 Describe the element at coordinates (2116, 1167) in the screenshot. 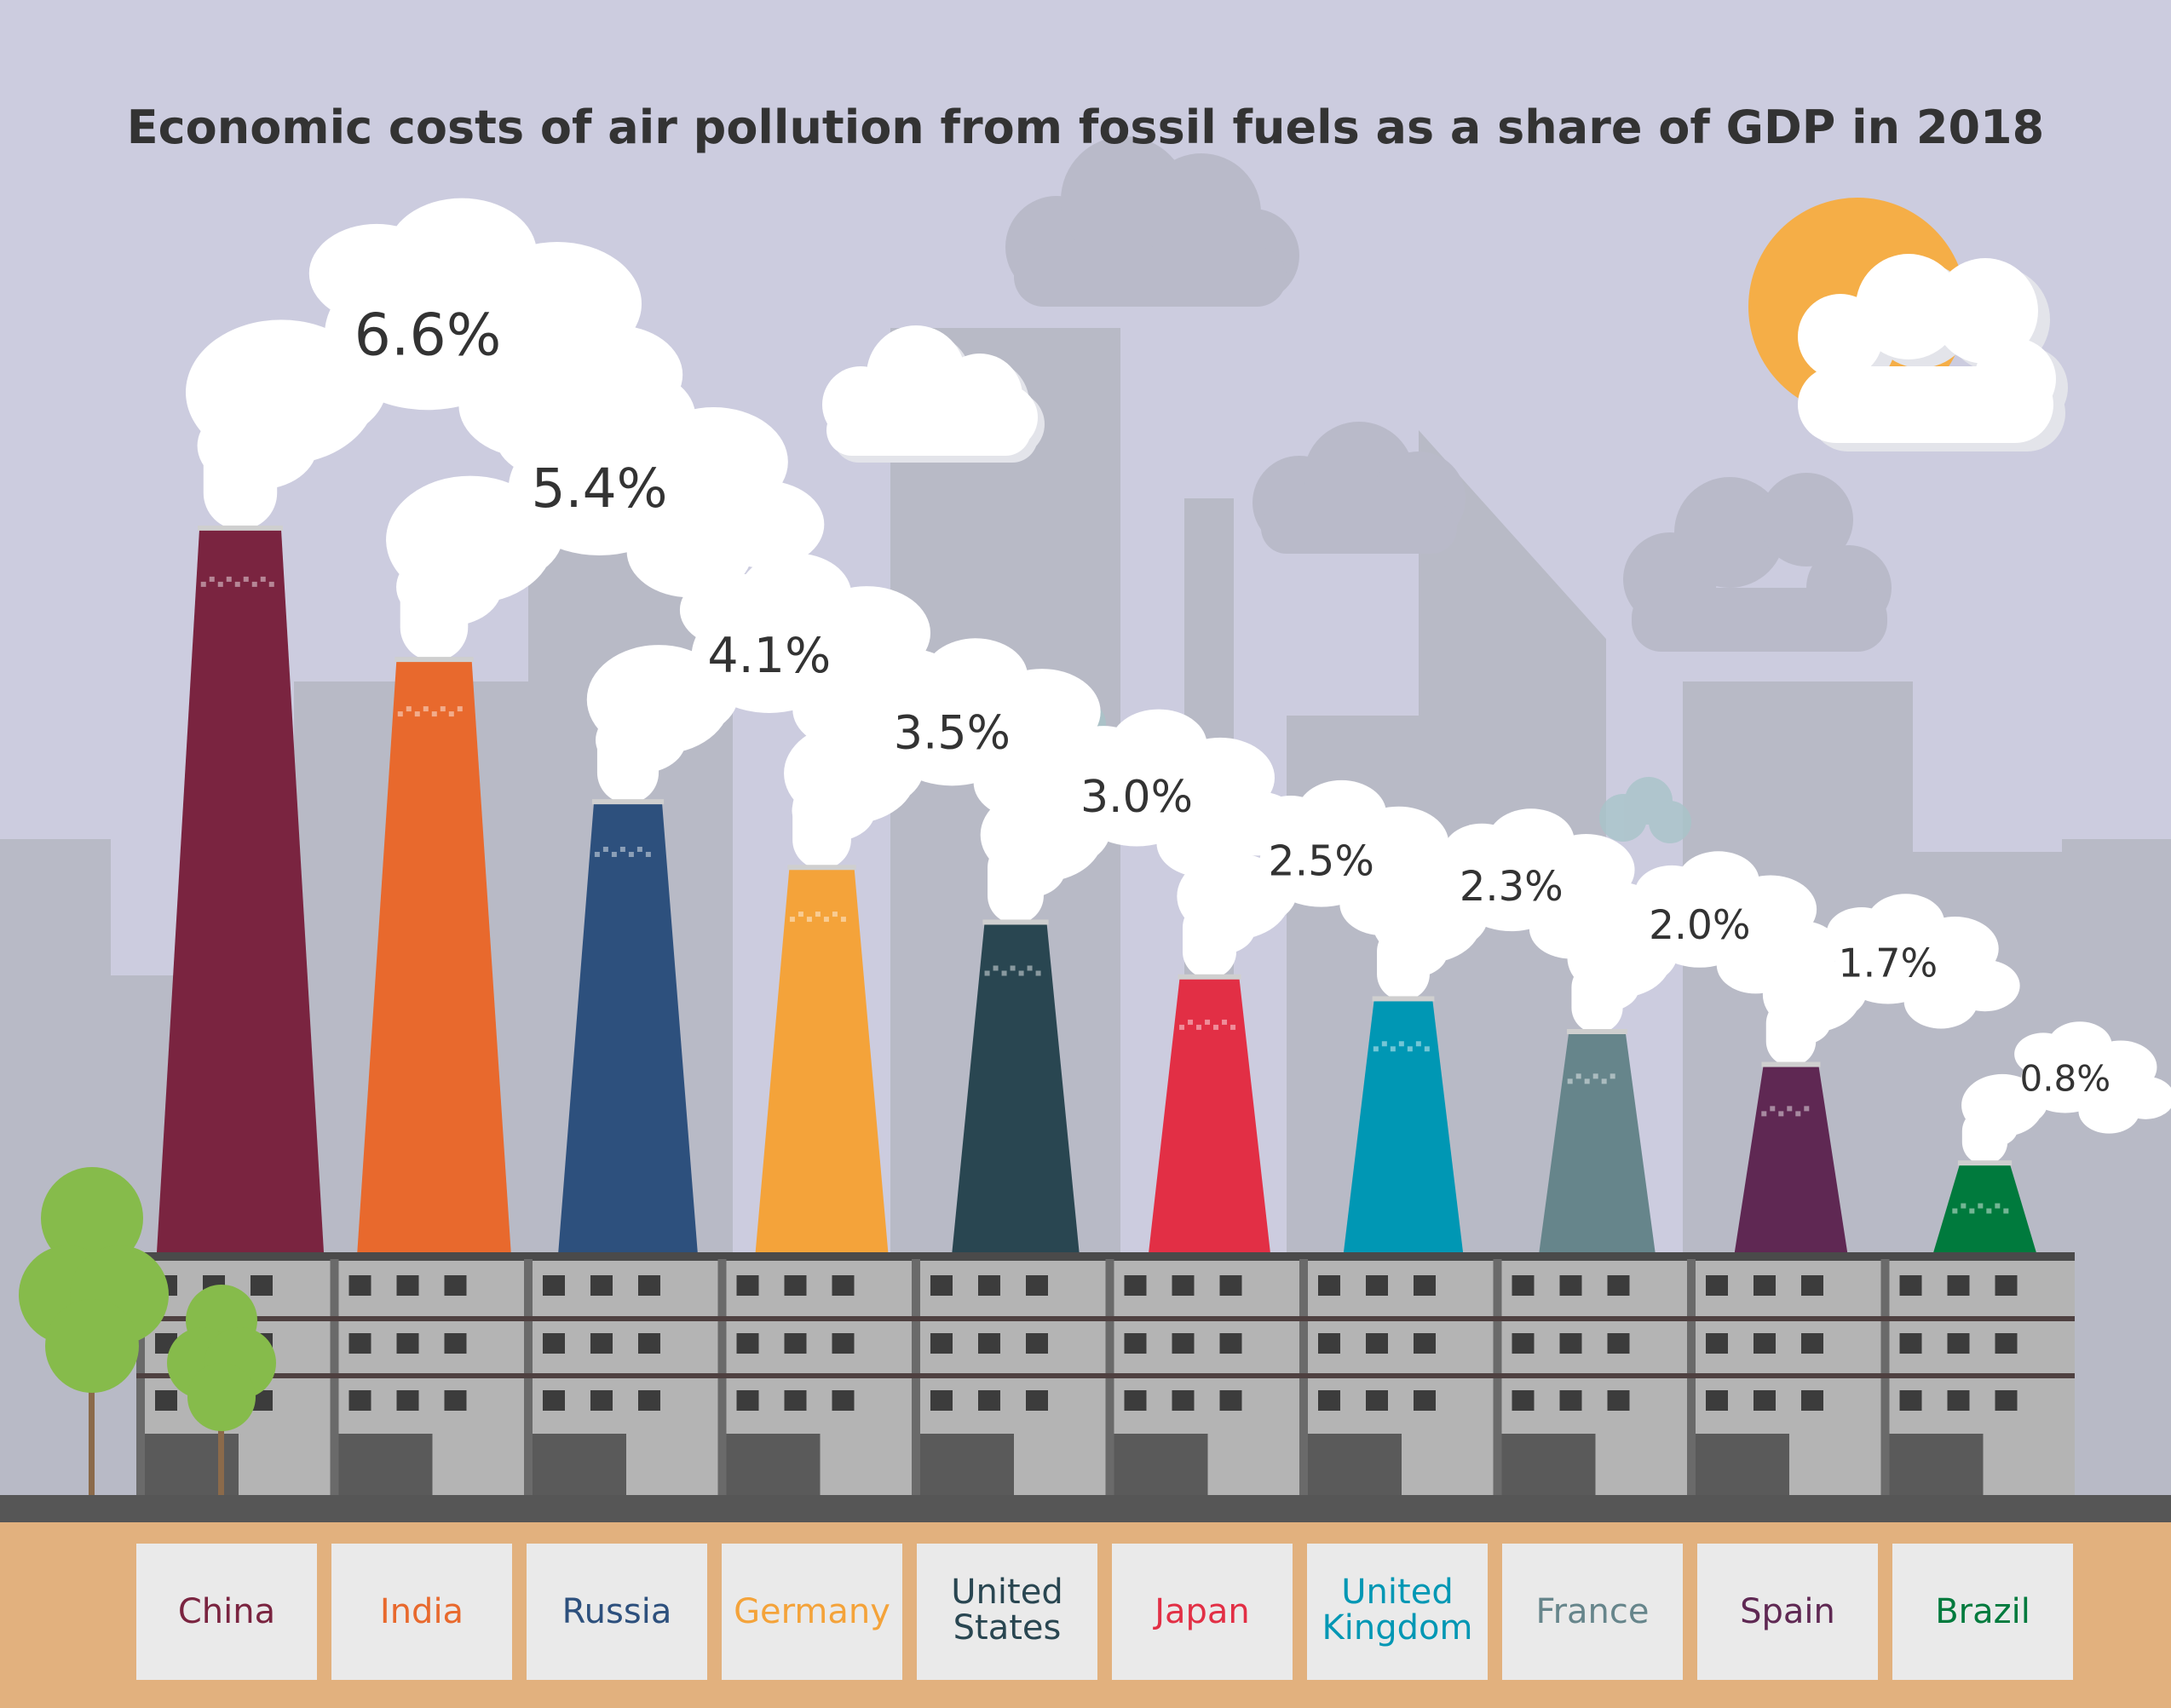

I see `bg-building` at that location.